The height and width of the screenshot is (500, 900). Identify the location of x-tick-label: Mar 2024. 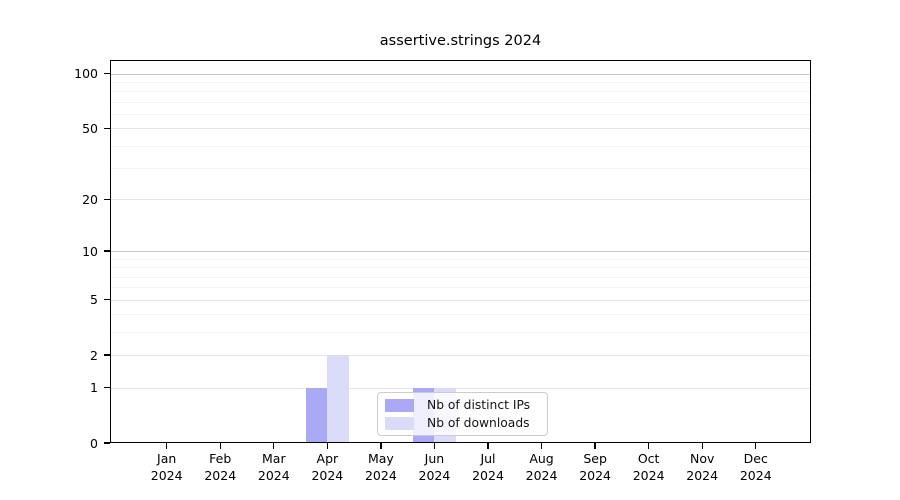
(274, 467).